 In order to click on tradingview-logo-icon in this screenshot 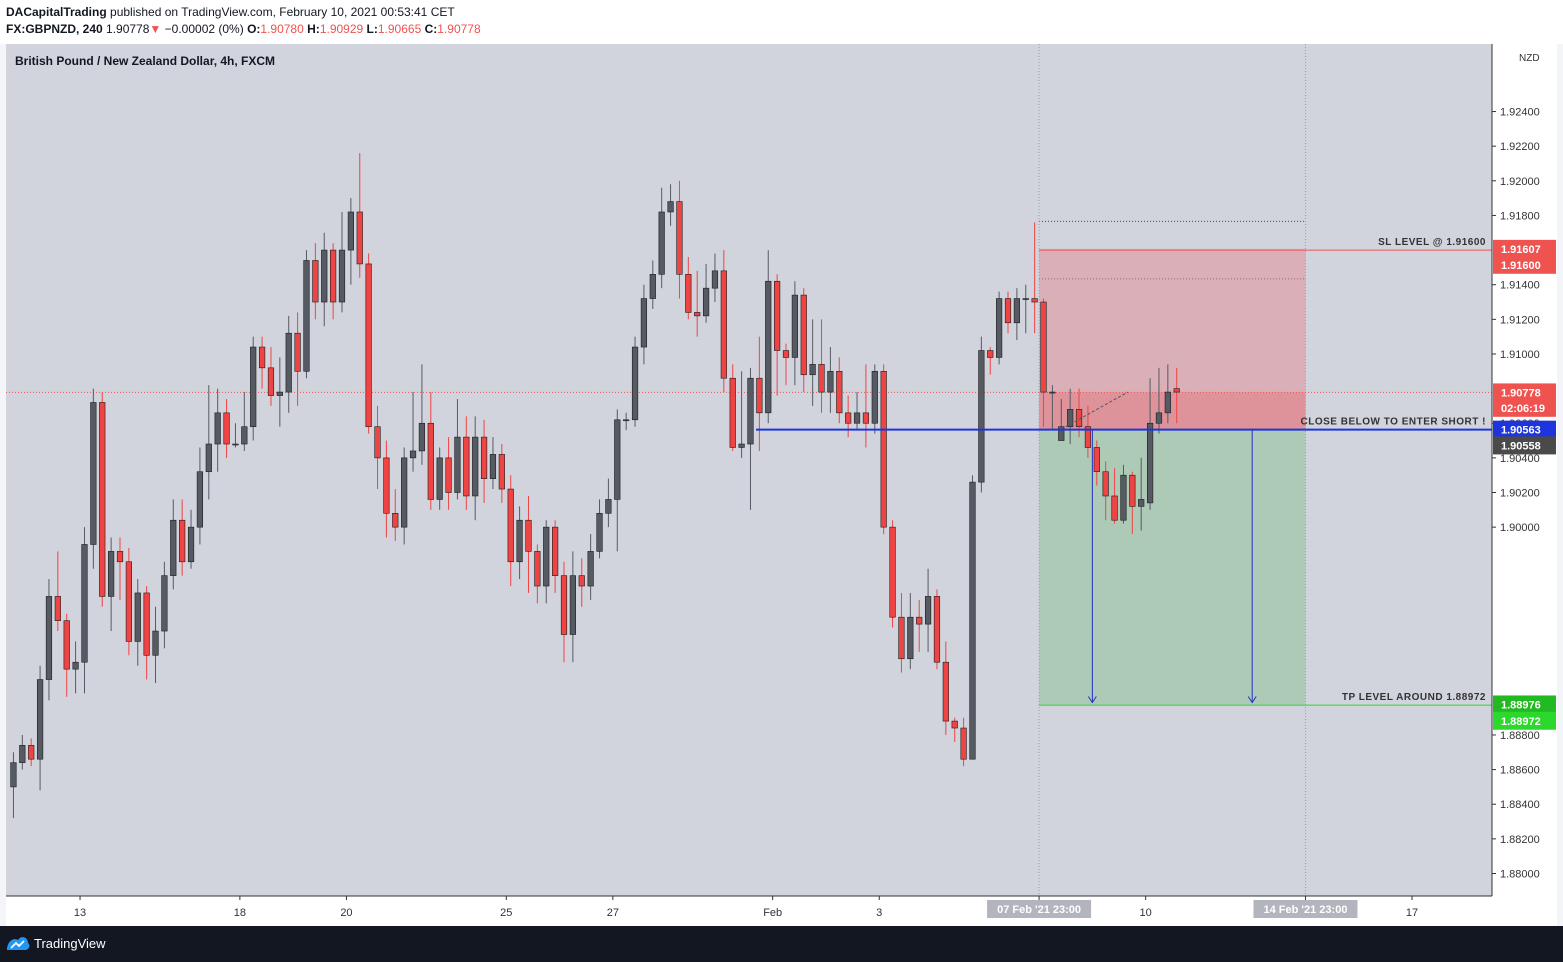, I will do `click(18, 943)`.